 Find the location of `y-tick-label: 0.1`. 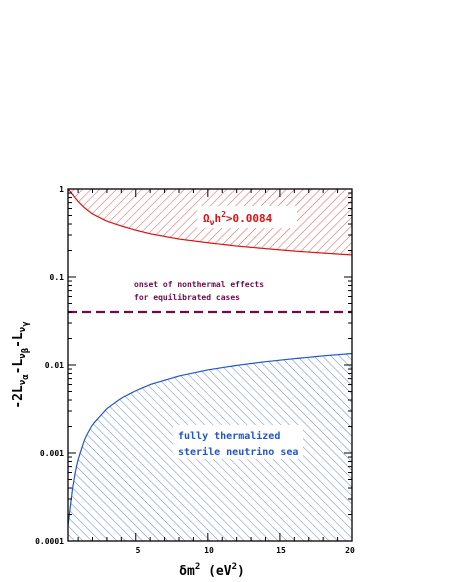

y-tick-label: 0.1 is located at coordinates (57, 277).